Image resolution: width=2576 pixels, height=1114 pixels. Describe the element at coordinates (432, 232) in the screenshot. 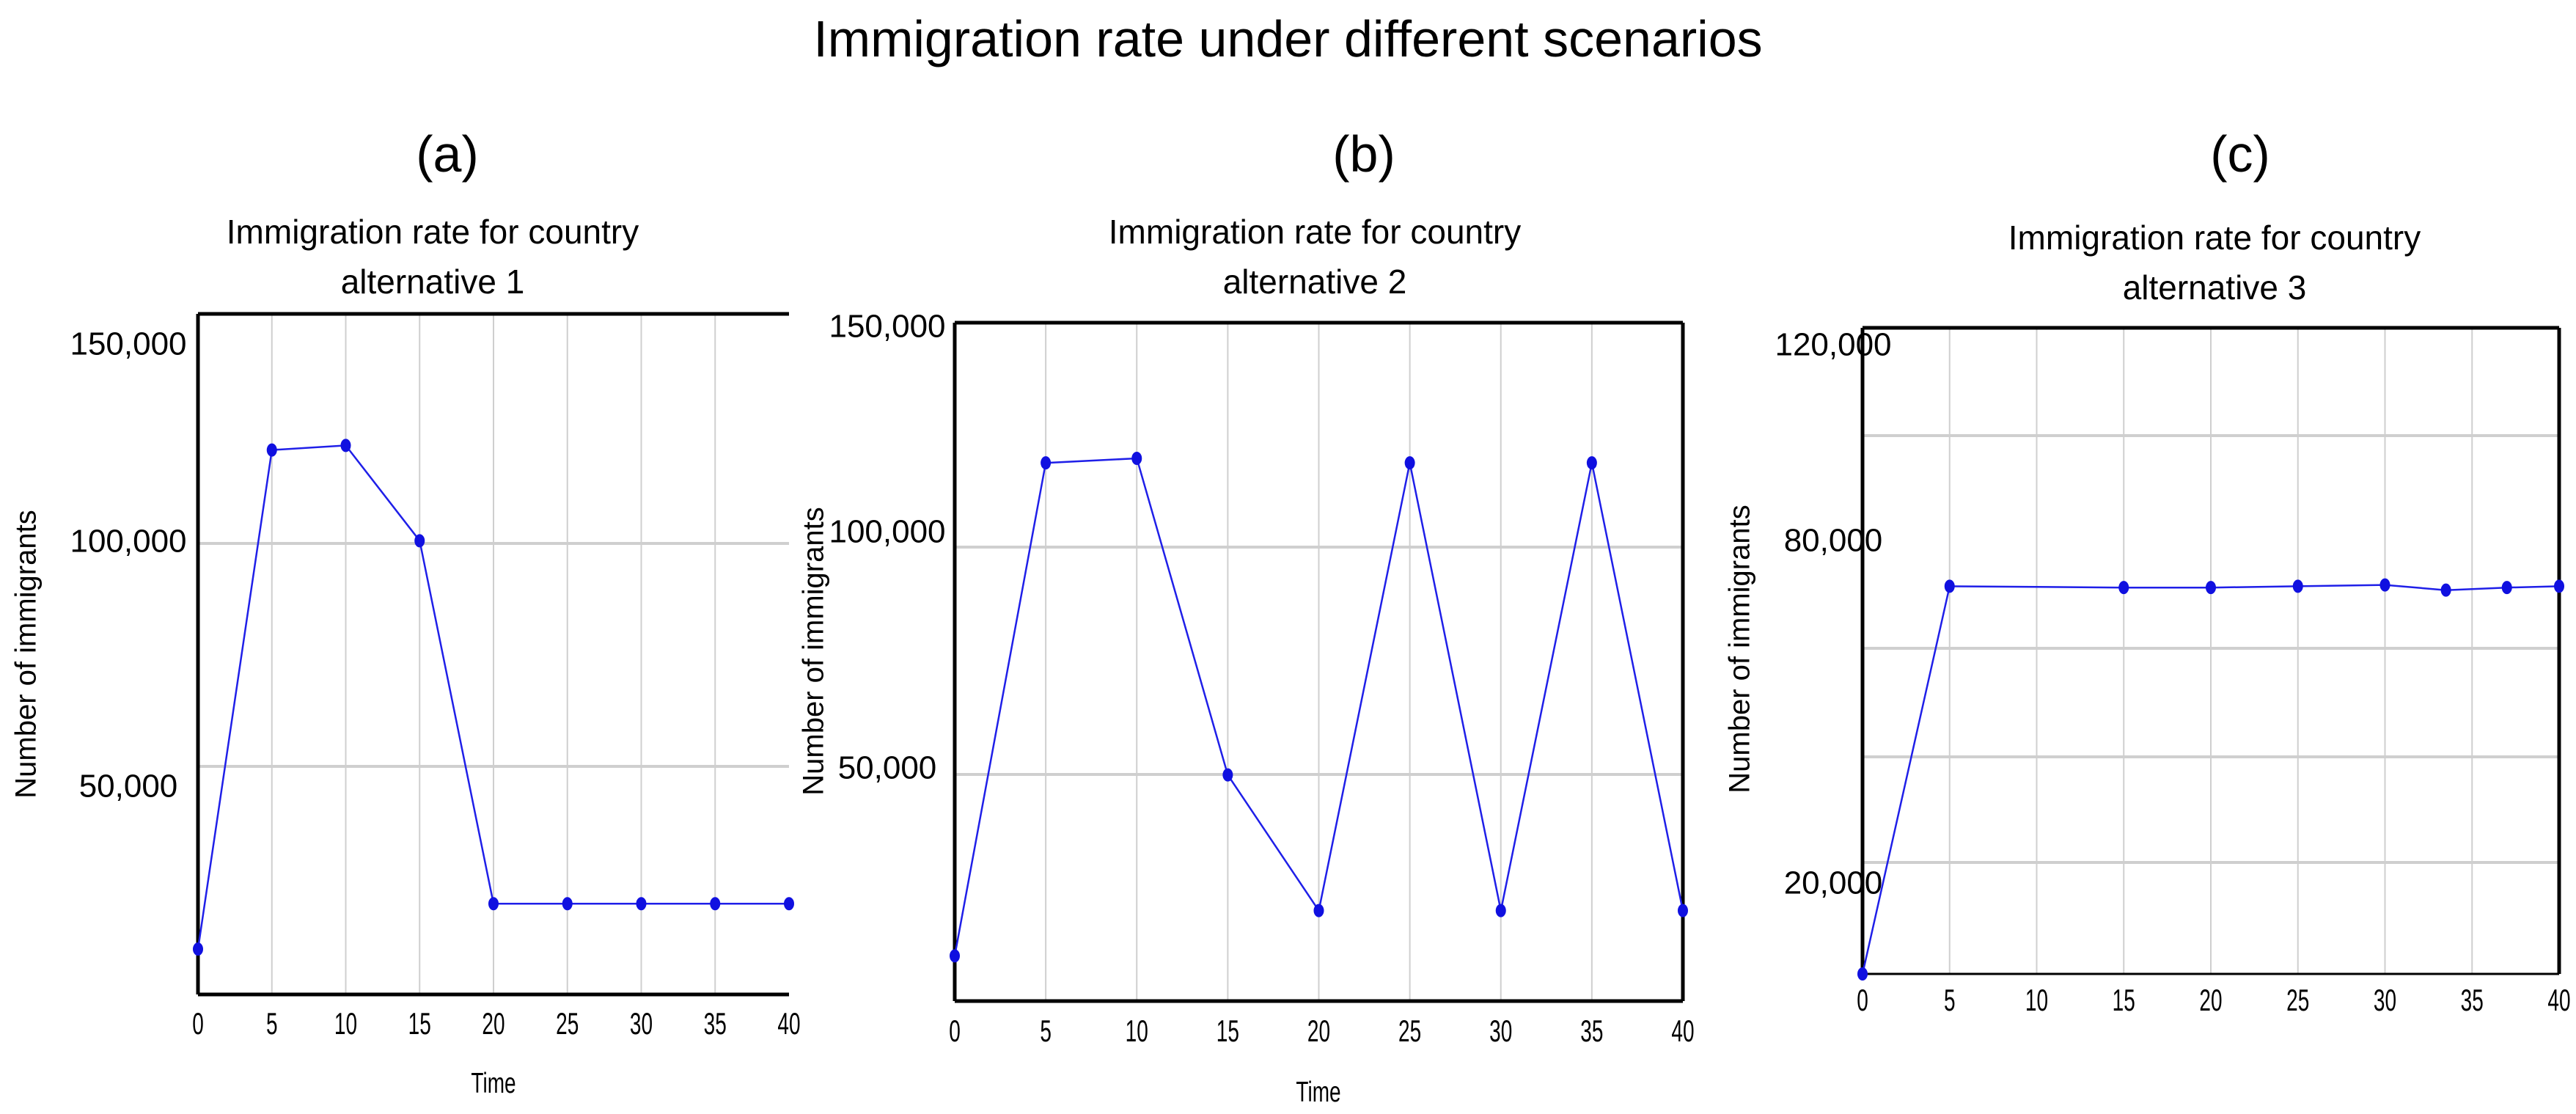

I see `chart-title-a-line1: Immigration rate for country` at that location.